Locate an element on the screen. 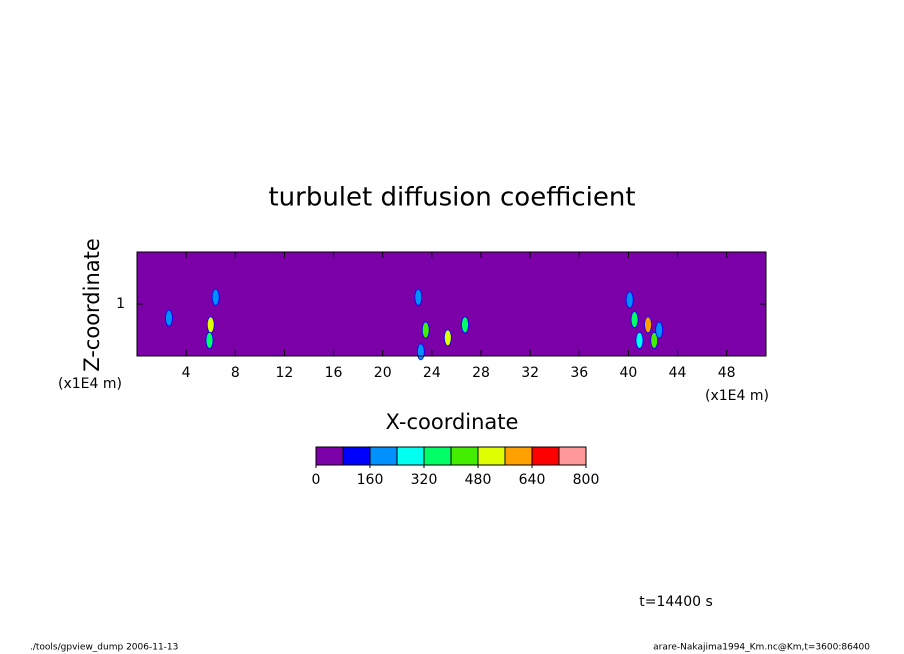 The width and height of the screenshot is (904, 654). chart-title: turbulet diffusion coefficient is located at coordinates (451, 198).